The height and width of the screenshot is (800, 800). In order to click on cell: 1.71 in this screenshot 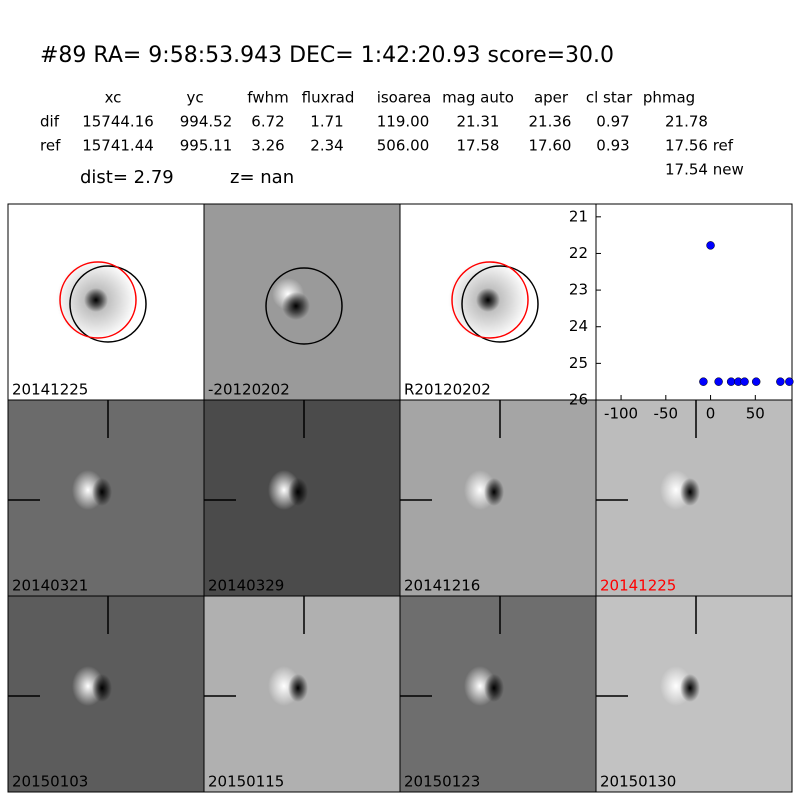, I will do `click(326, 122)`.